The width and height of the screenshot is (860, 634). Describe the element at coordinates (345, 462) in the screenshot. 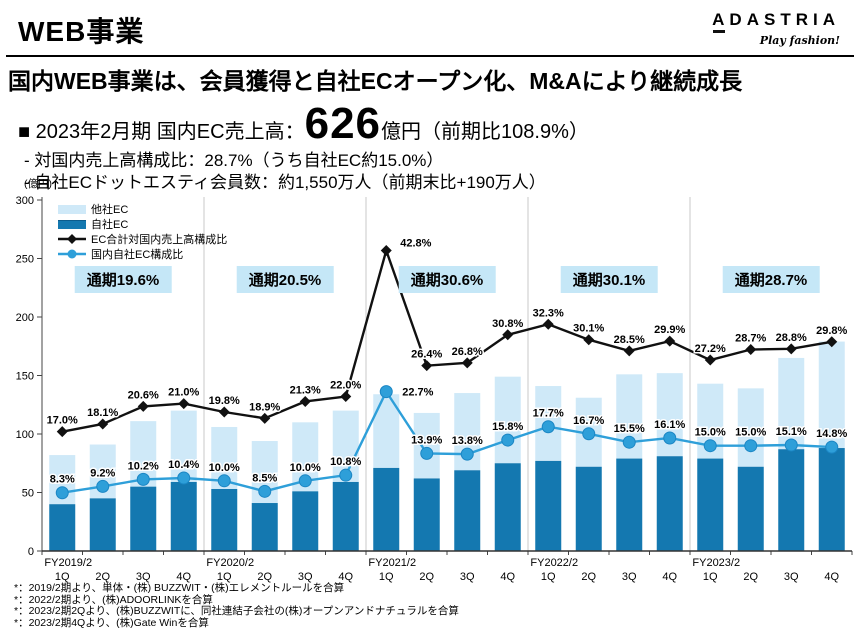

I see `data-label: 10.8%` at that location.